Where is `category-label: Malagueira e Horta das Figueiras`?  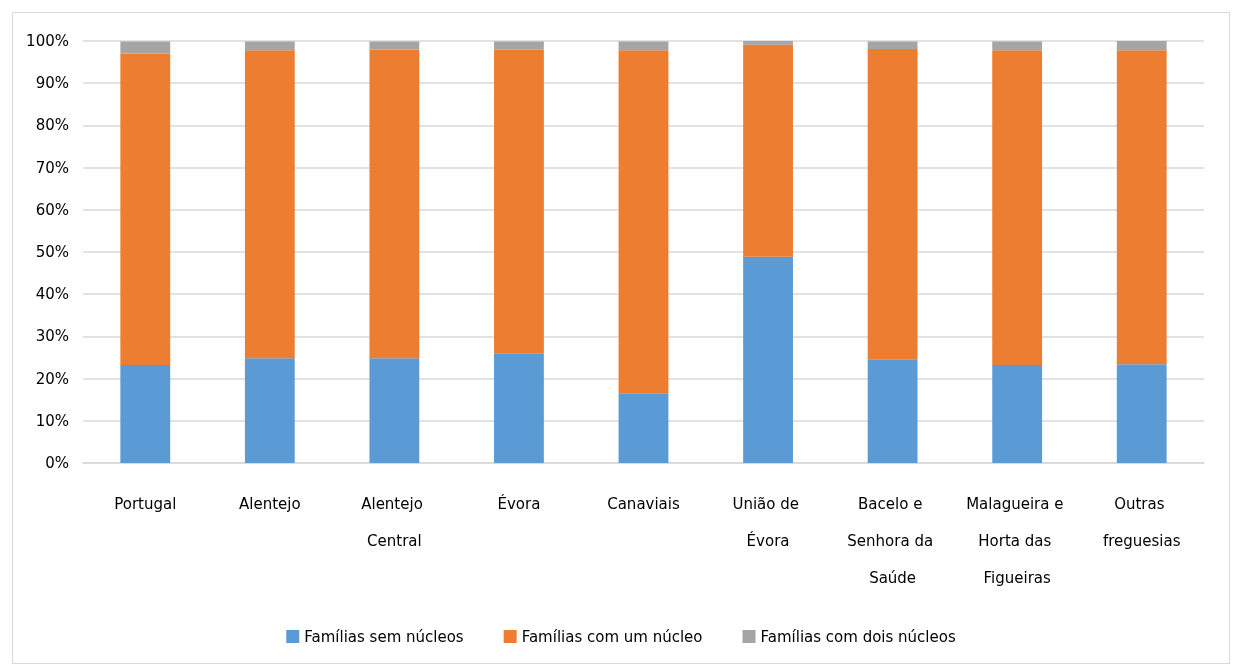
category-label: Malagueira e Horta das Figueiras is located at coordinates (1015, 540).